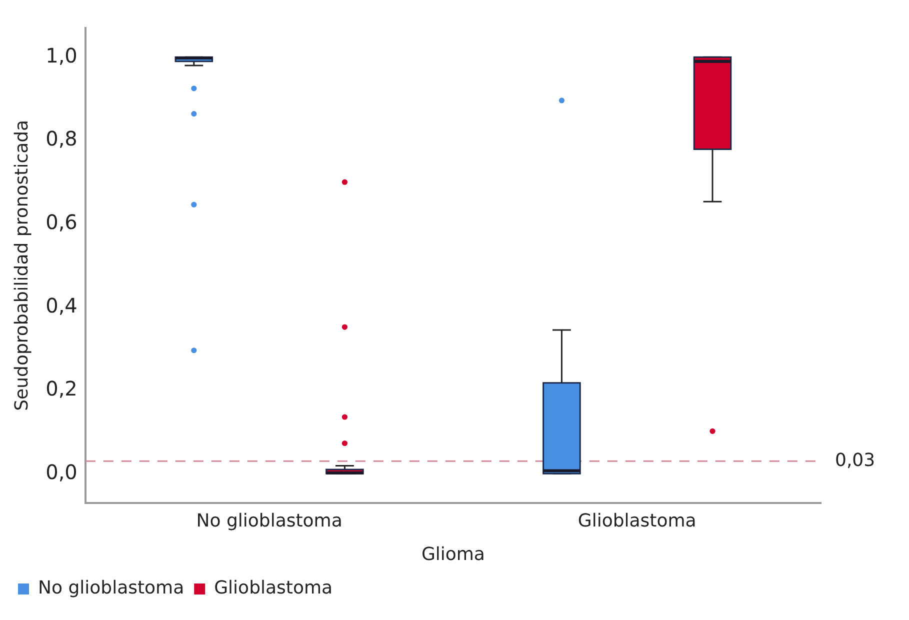 The height and width of the screenshot is (620, 909). I want to click on y-tick-label: 0,8, so click(62, 138).